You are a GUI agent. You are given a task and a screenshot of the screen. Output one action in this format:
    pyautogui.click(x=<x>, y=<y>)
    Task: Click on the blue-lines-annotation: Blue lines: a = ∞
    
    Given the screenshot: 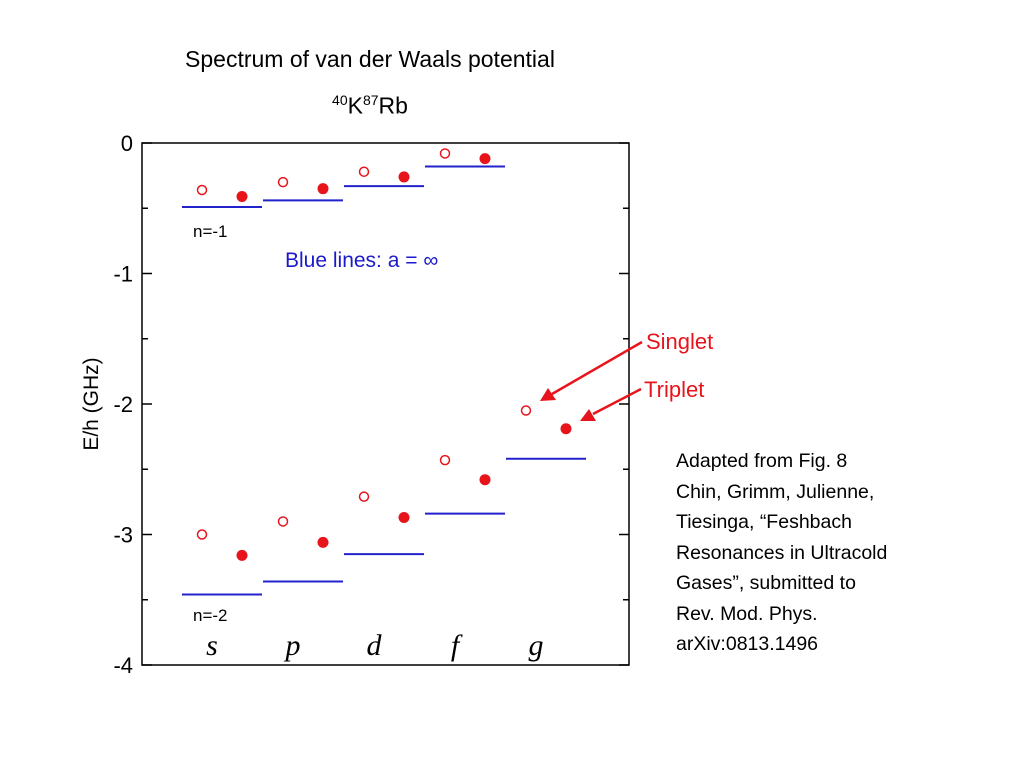 What is the action you would take?
    pyautogui.click(x=361, y=260)
    